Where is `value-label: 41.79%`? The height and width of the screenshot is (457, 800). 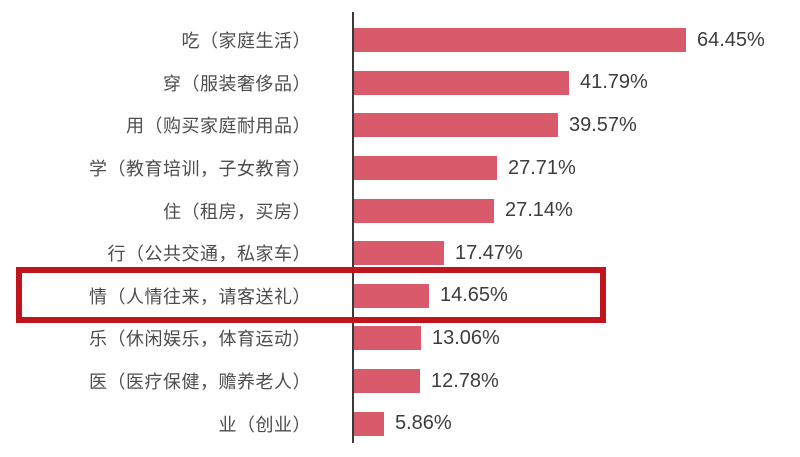
value-label: 41.79% is located at coordinates (614, 82).